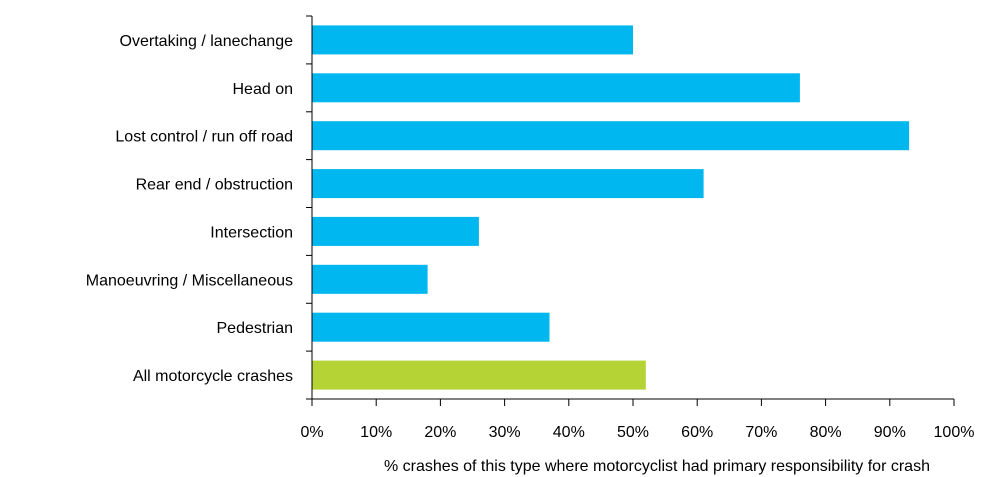  I want to click on x-tick-label: 90%, so click(890, 432).